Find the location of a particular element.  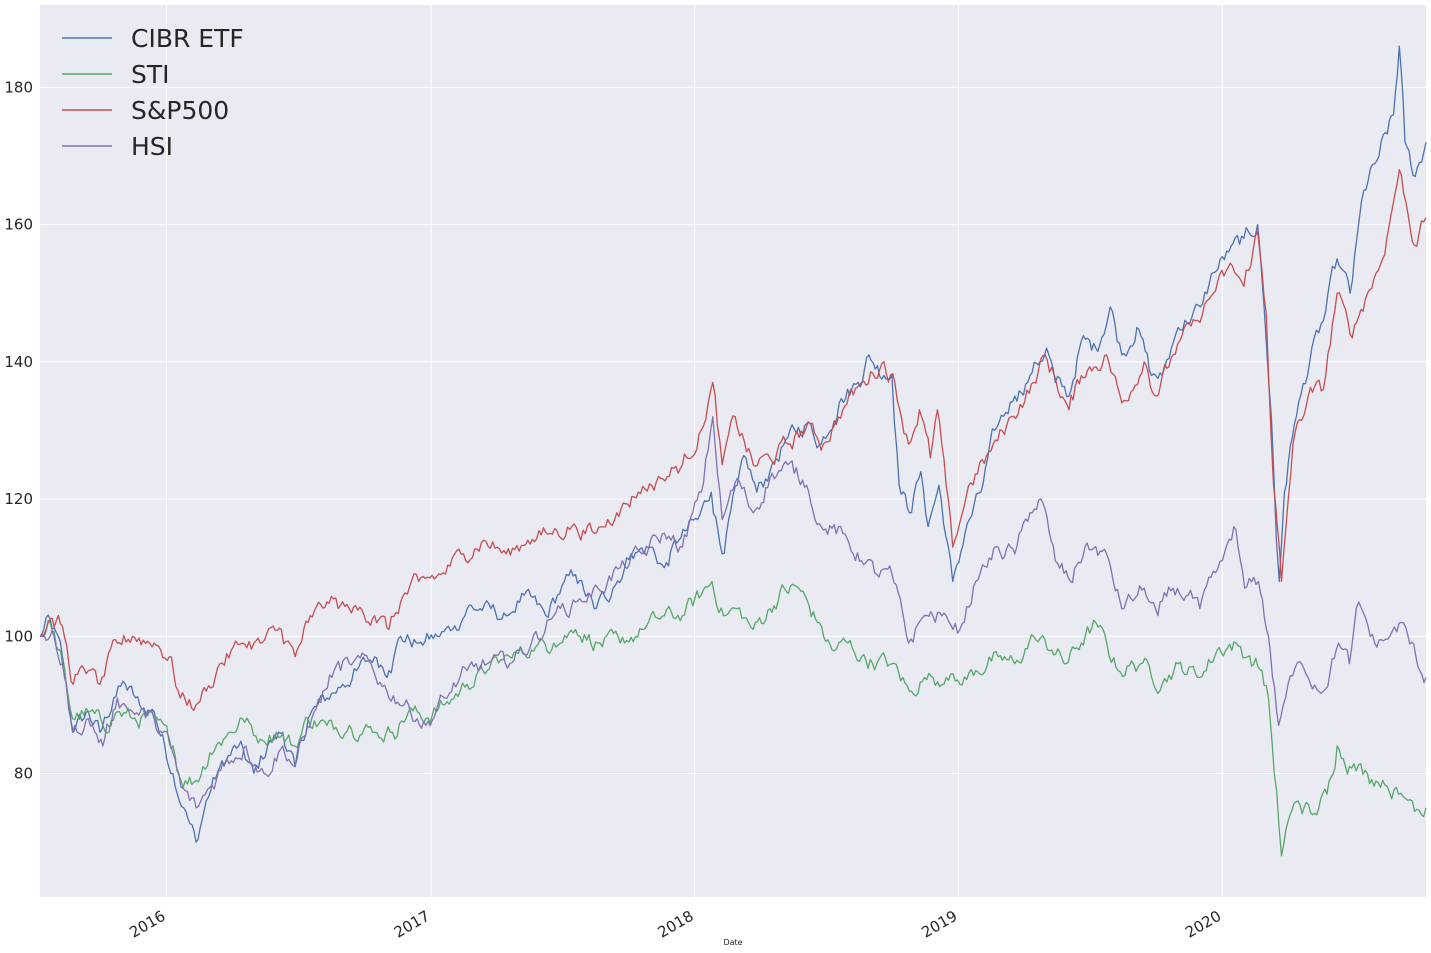

x-tick-label: 2018 is located at coordinates (676, 924).